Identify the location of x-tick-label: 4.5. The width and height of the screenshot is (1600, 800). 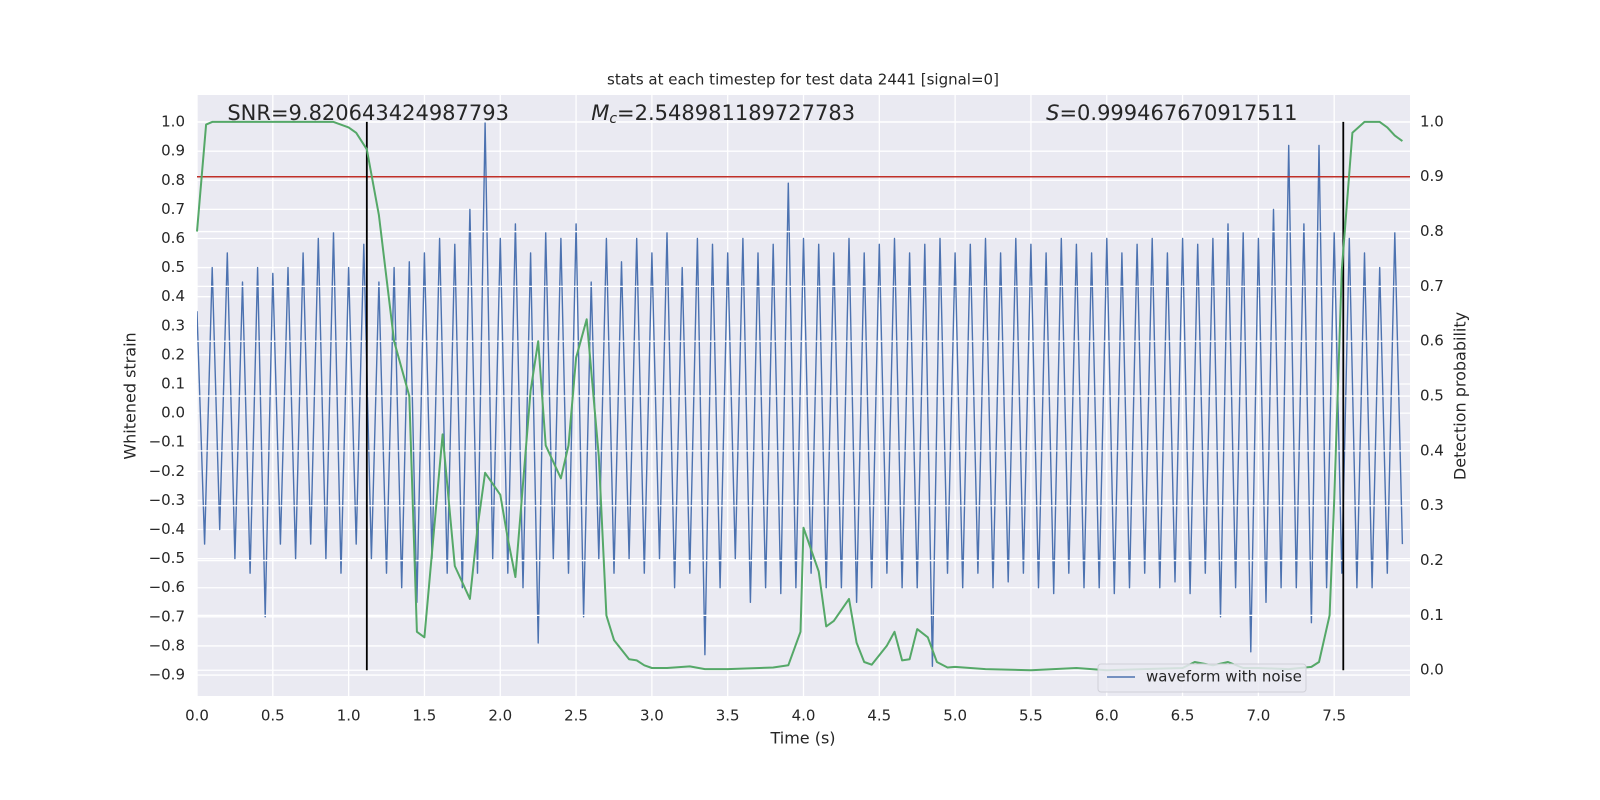
(879, 716).